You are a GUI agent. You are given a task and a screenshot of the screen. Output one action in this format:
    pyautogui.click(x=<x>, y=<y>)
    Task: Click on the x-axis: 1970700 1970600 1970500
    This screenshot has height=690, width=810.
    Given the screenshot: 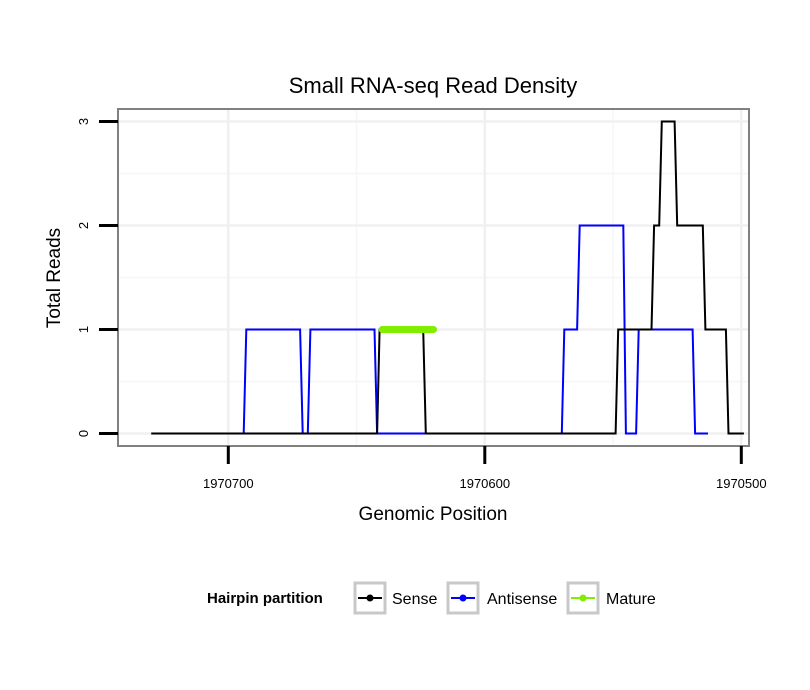 What is the action you would take?
    pyautogui.click(x=485, y=468)
    